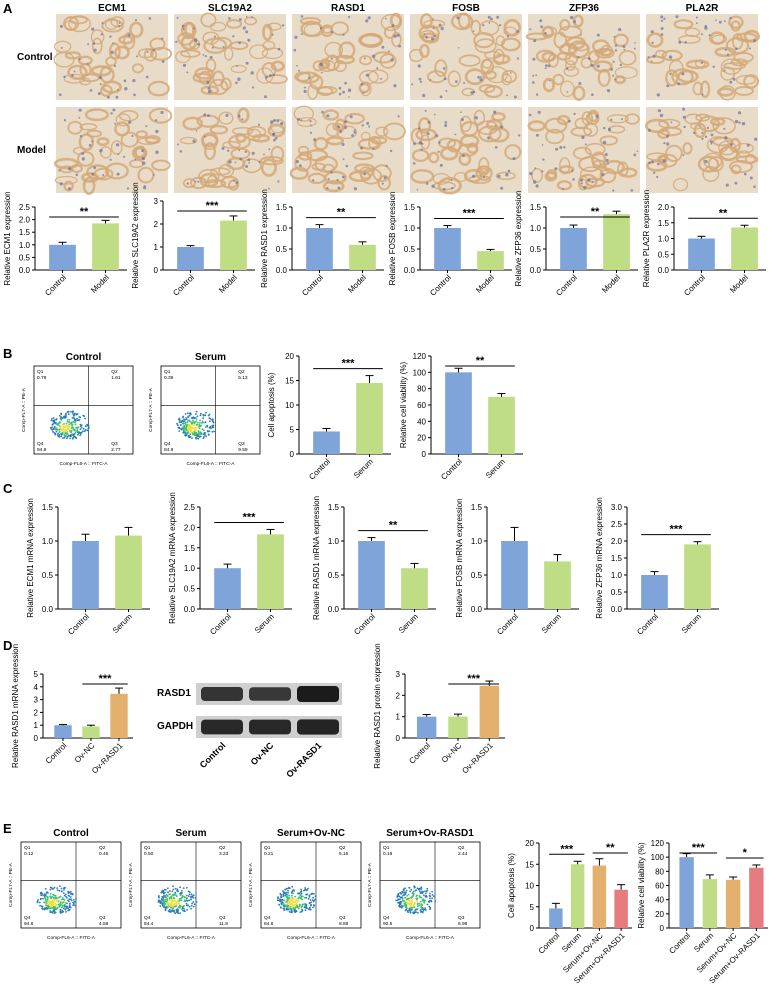 This screenshot has height=1004, width=779. What do you see at coordinates (691, 623) in the screenshot?
I see `x-tick-label: Serum` at bounding box center [691, 623].